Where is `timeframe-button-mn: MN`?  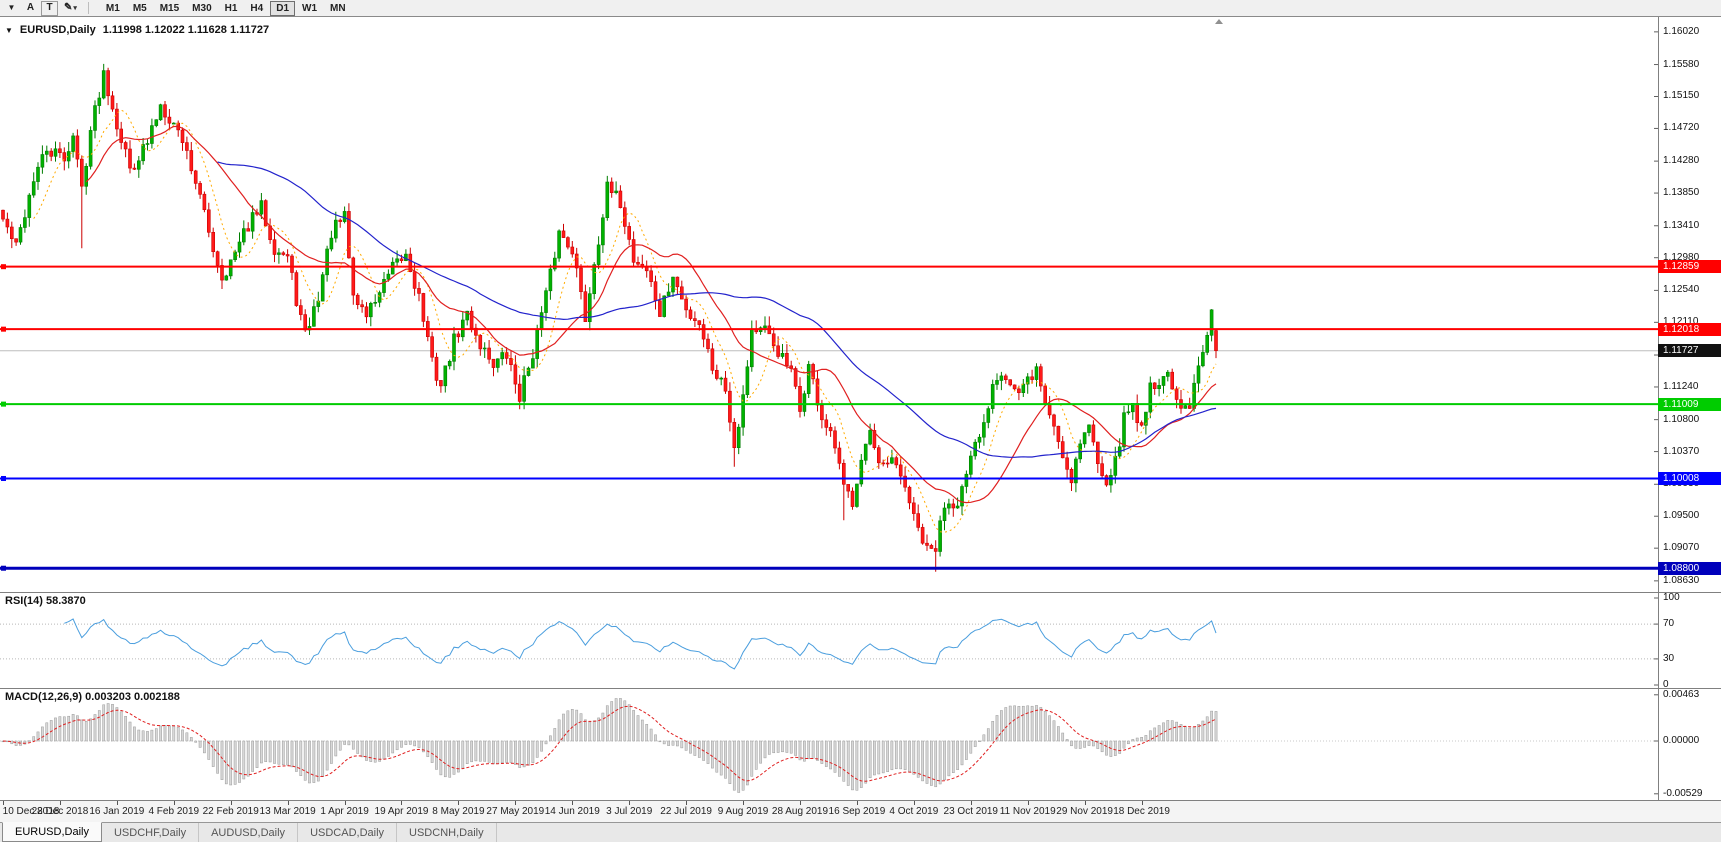 timeframe-button-mn: MN is located at coordinates (338, 8).